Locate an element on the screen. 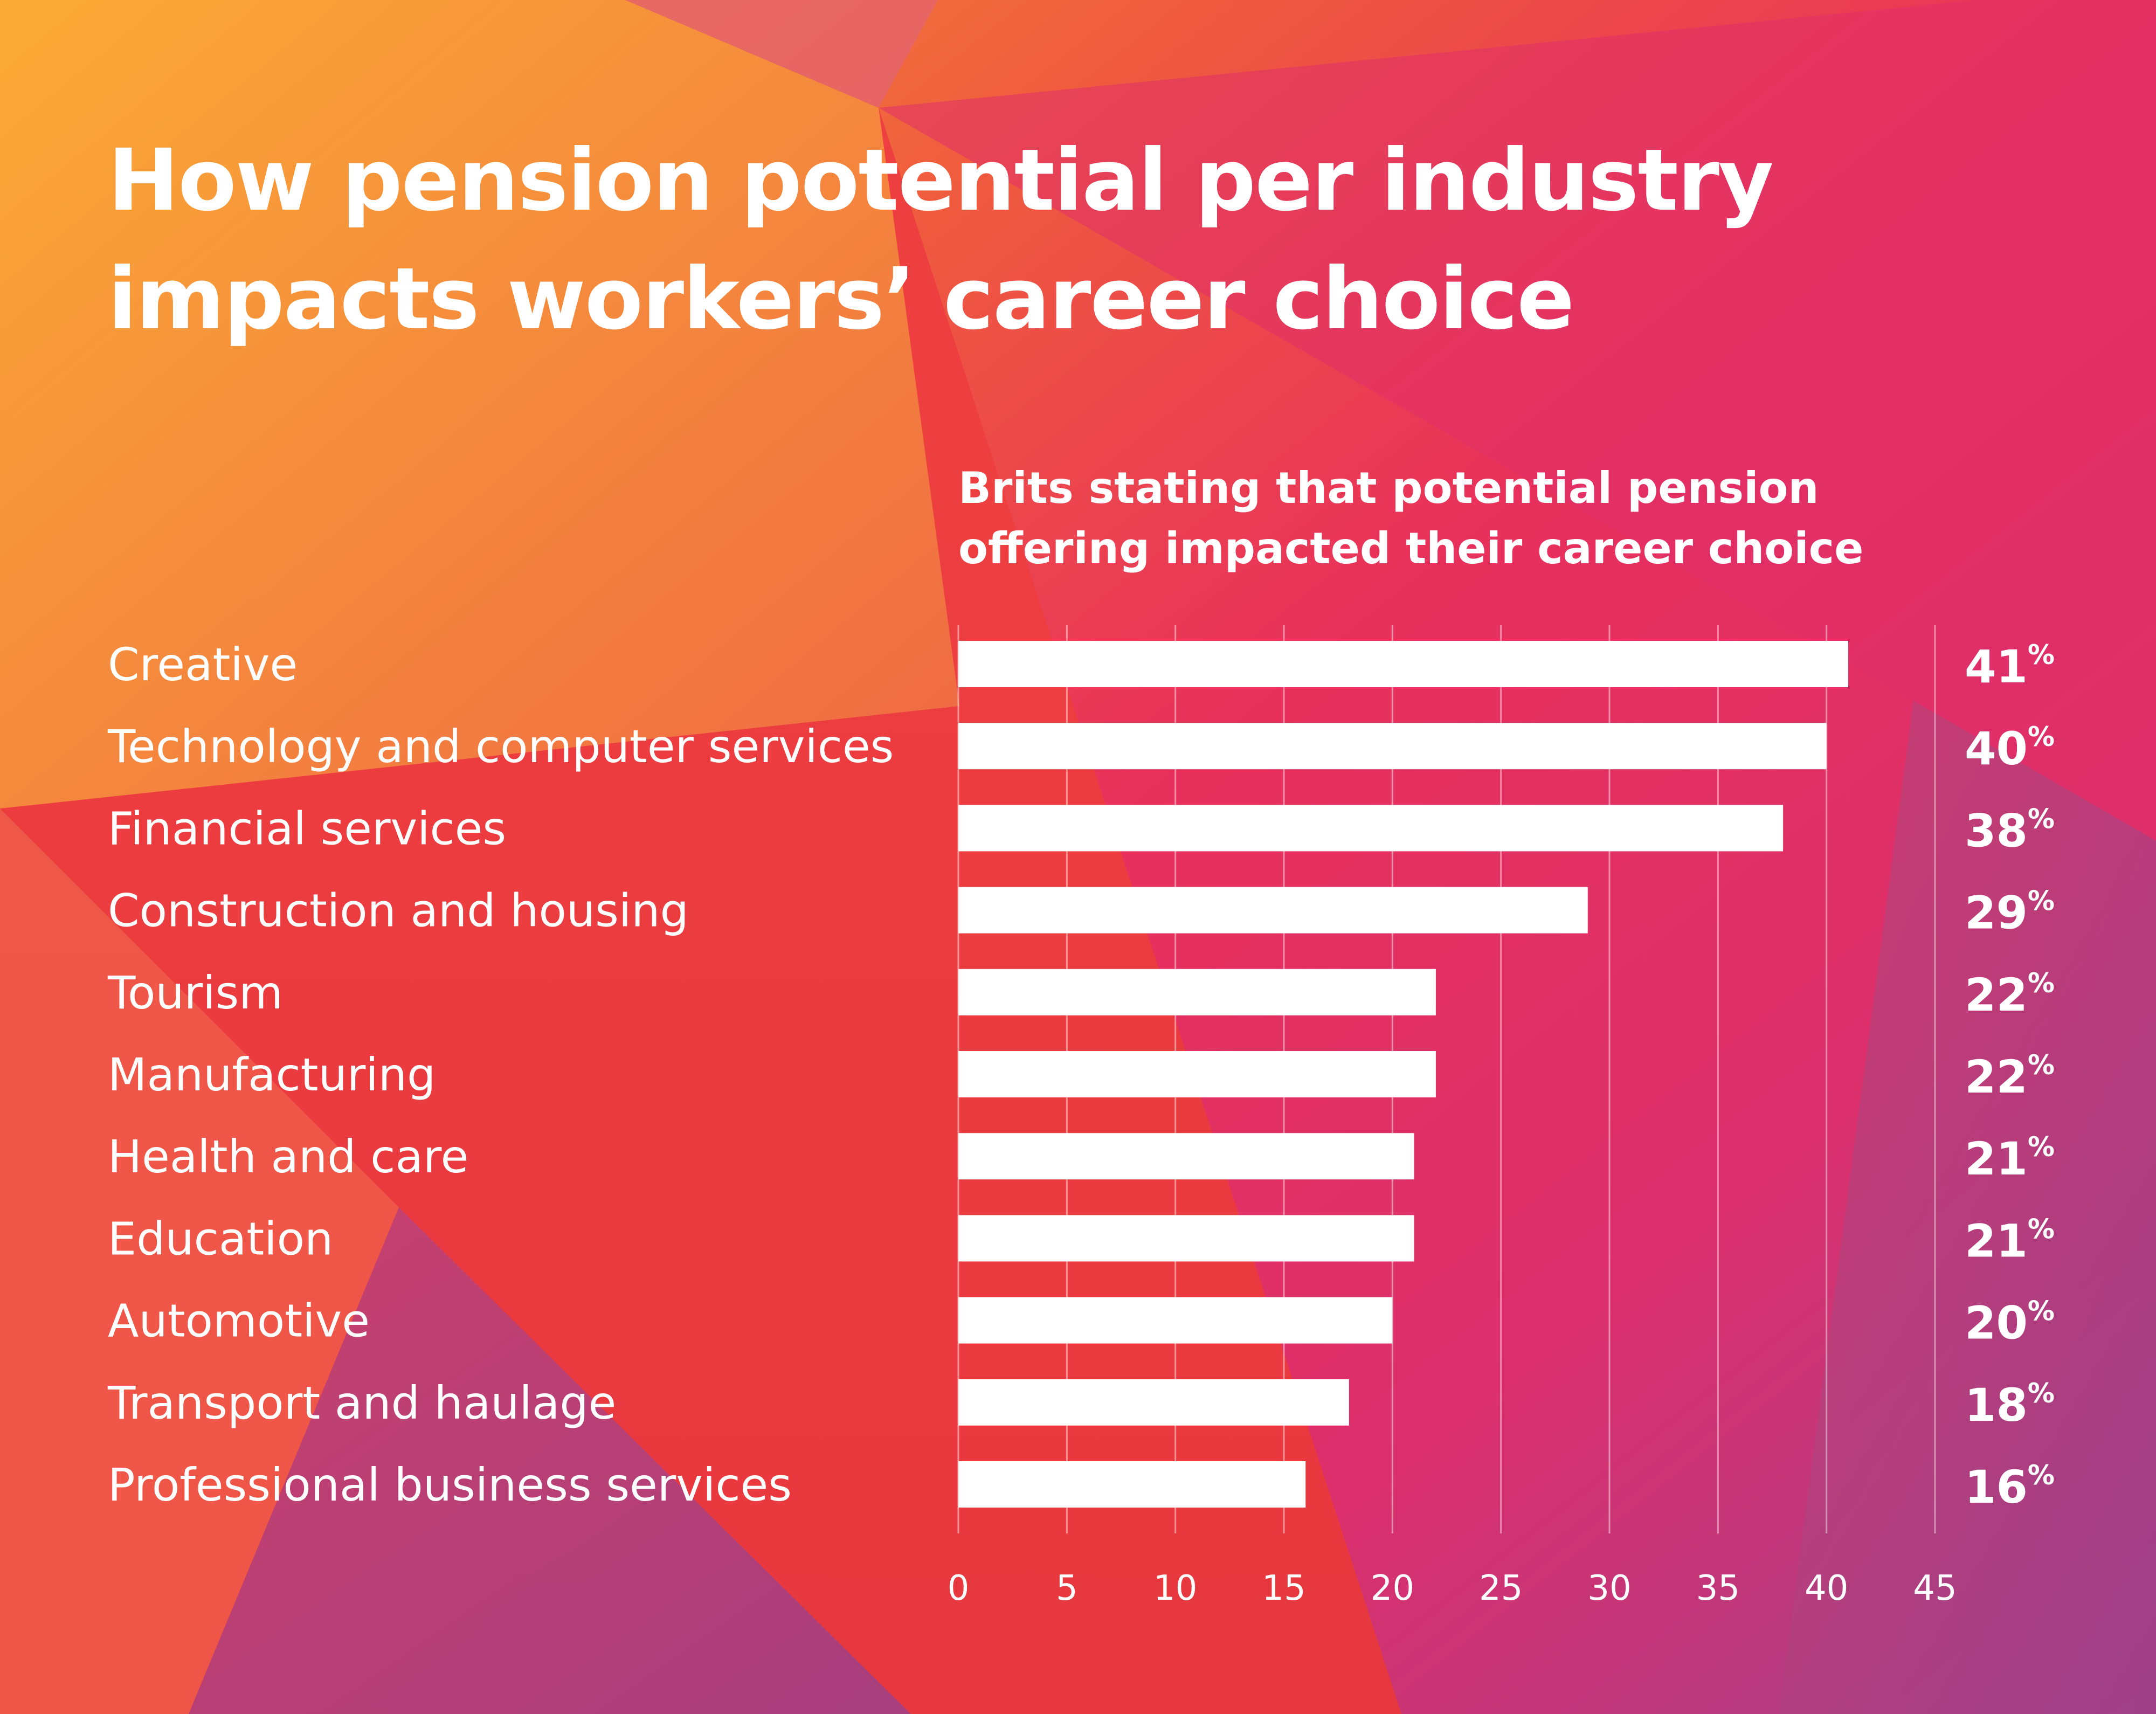 The width and height of the screenshot is (2156, 1714). category-label: Technology and computer services is located at coordinates (500, 746).